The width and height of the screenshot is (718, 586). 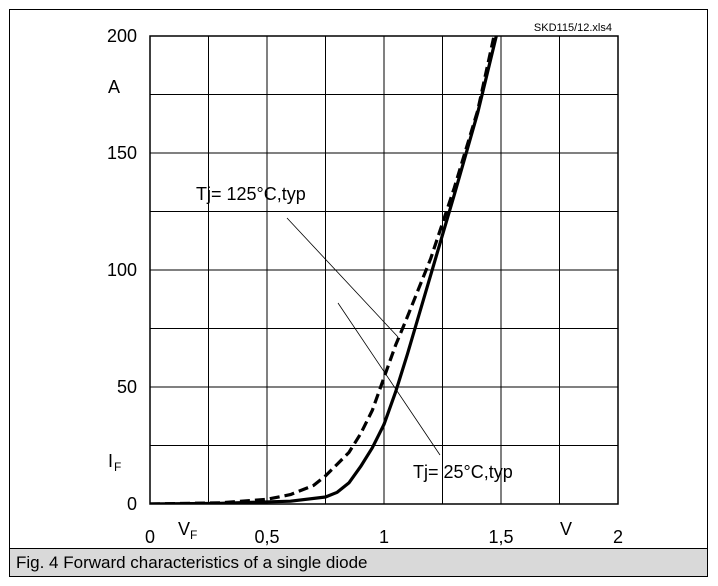 What do you see at coordinates (122, 270) in the screenshot?
I see `y-tick-label: 100` at bounding box center [122, 270].